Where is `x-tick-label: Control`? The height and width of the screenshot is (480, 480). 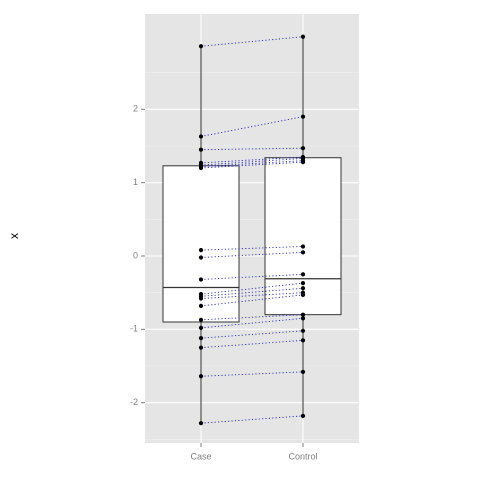
x-tick-label: Control is located at coordinates (302, 456).